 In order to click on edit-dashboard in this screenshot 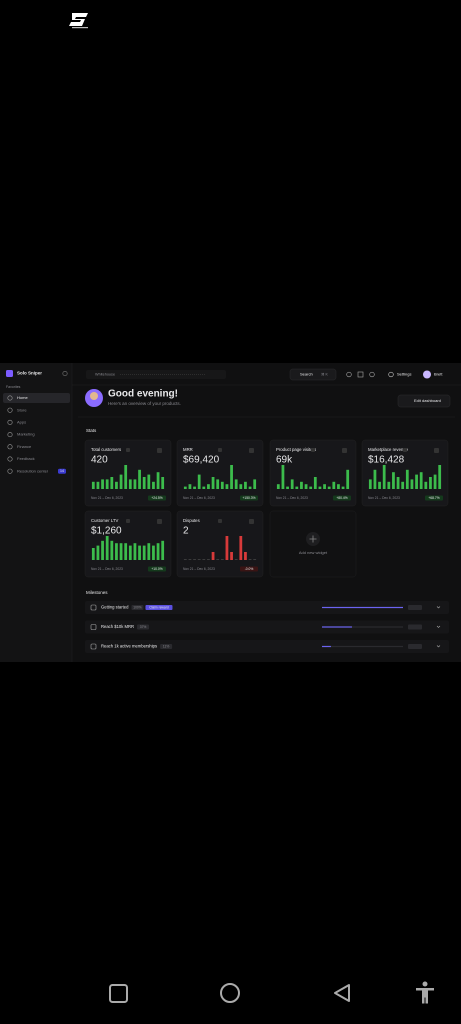, I will do `click(424, 401)`.